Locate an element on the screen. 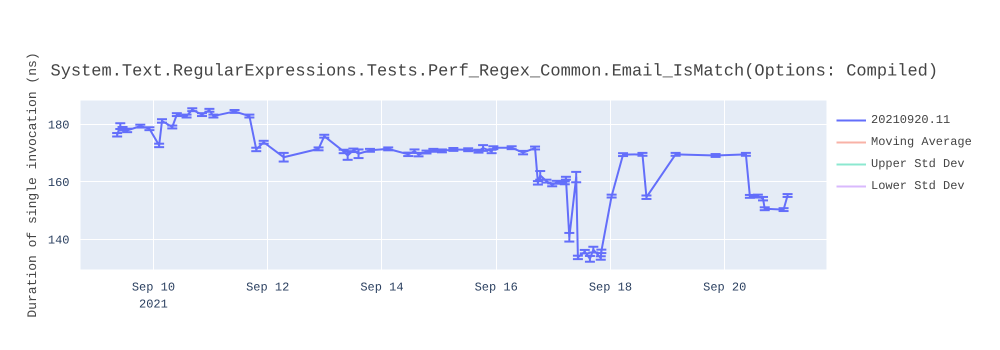 The height and width of the screenshot is (350, 1000). legend-label: 20210920.11 is located at coordinates (910, 120).